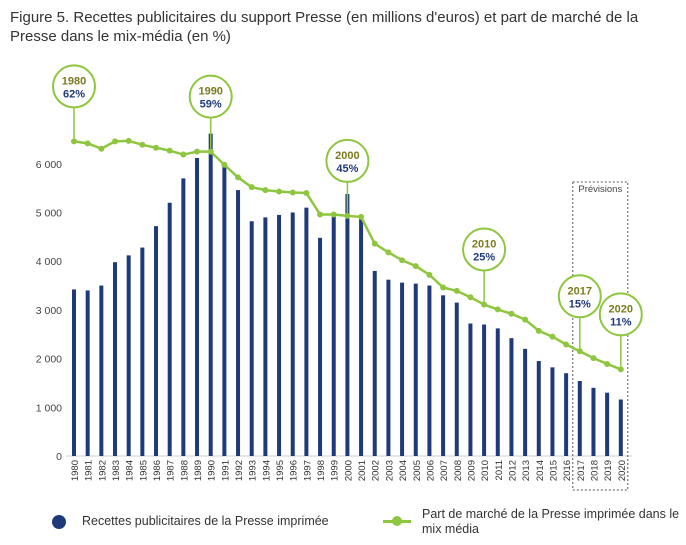 The width and height of the screenshot is (686, 545). What do you see at coordinates (397, 521) in the screenshot?
I see `legend-line-marker` at bounding box center [397, 521].